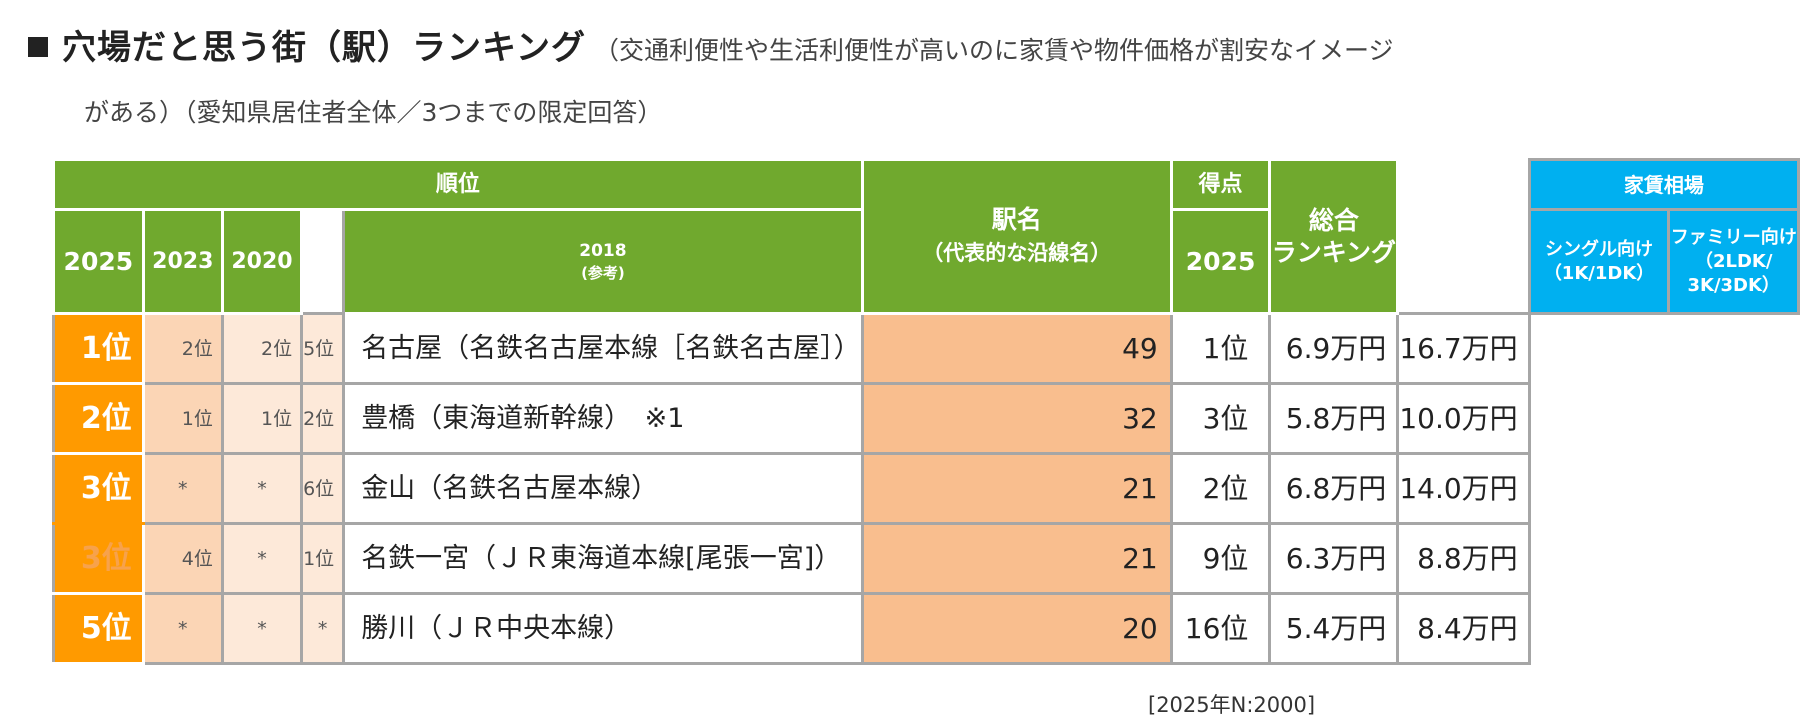 The width and height of the screenshot is (1800, 726). Describe the element at coordinates (1334, 488) in the screenshot. I see `rent-single-cell: 6.8万円` at that location.